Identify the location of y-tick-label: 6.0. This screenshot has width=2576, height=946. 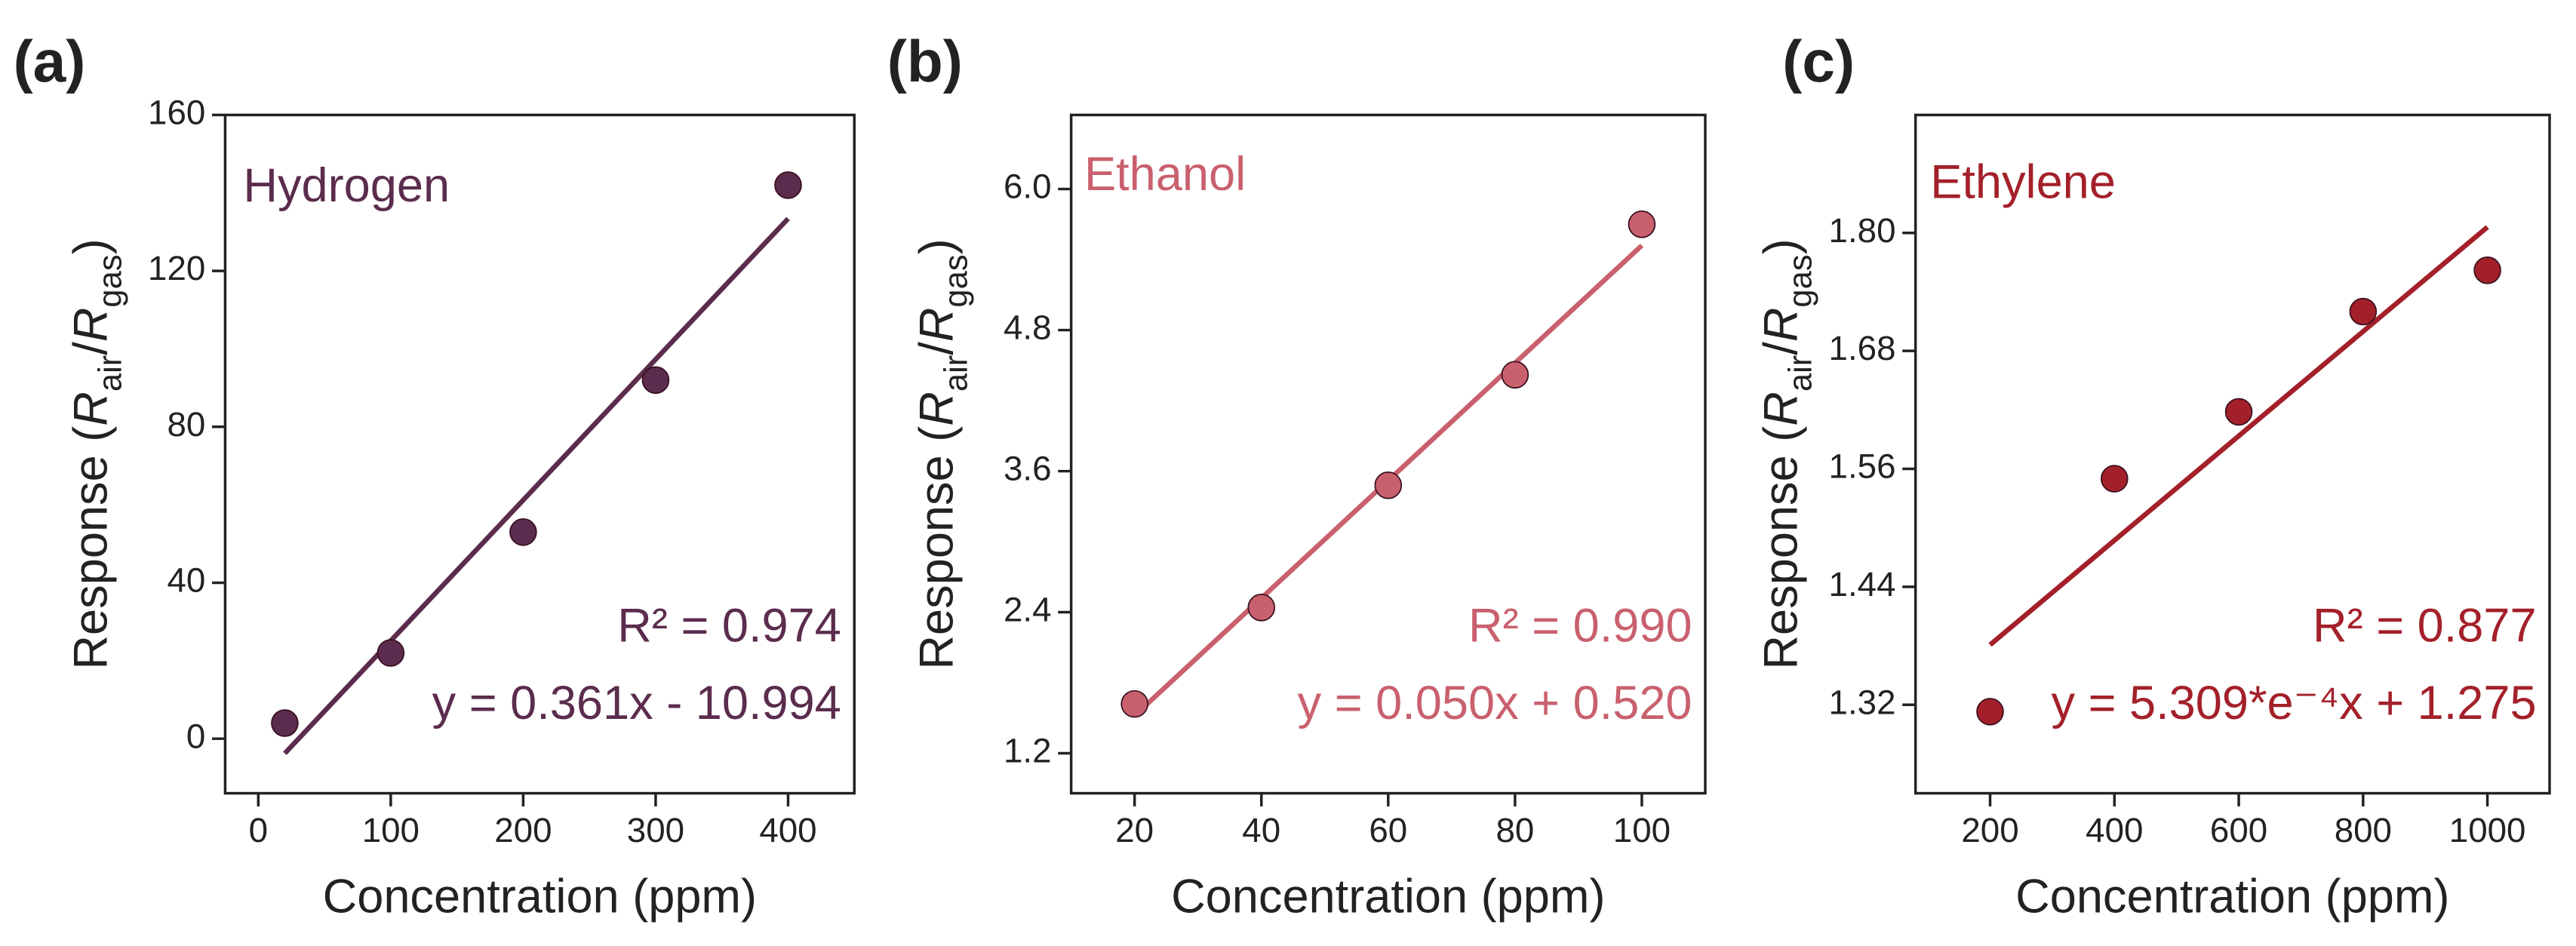
(1028, 186).